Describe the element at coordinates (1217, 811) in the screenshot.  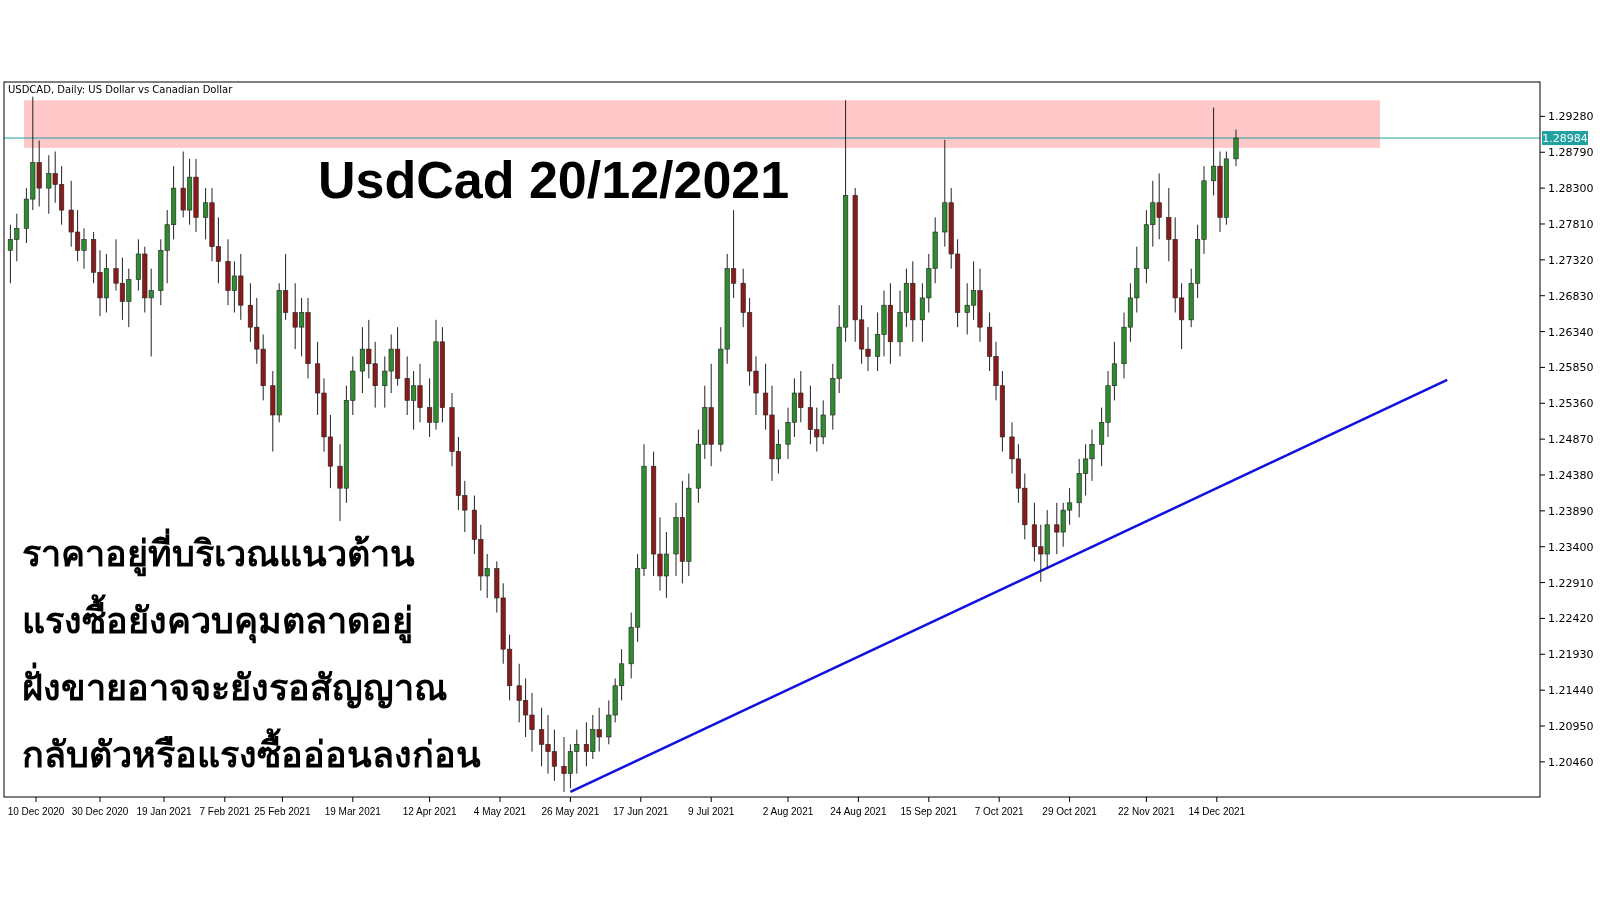
I see `x-tick-label: 14 Dec 2021` at that location.